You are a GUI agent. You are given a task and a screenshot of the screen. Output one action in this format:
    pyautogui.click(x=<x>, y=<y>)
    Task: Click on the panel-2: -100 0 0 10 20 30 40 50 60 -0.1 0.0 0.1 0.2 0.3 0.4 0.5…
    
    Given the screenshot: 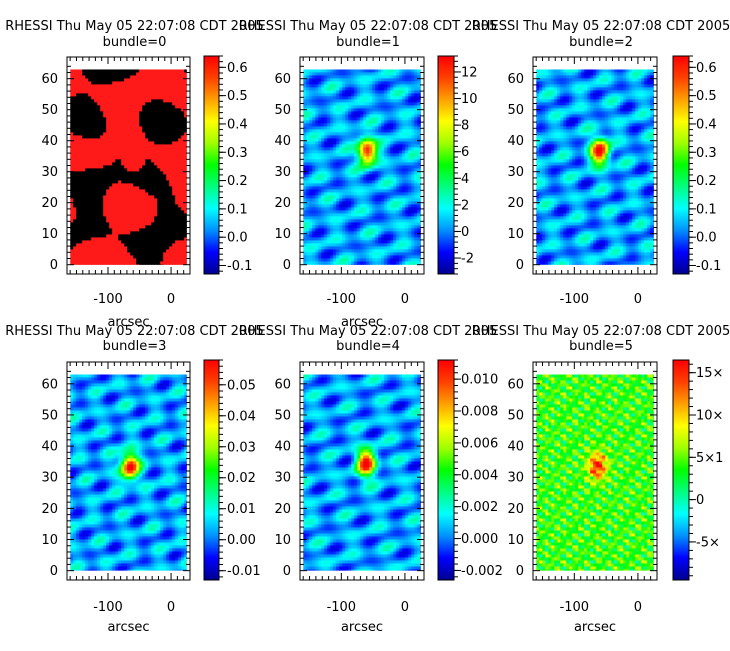 What is the action you would take?
    pyautogui.click(x=614, y=181)
    